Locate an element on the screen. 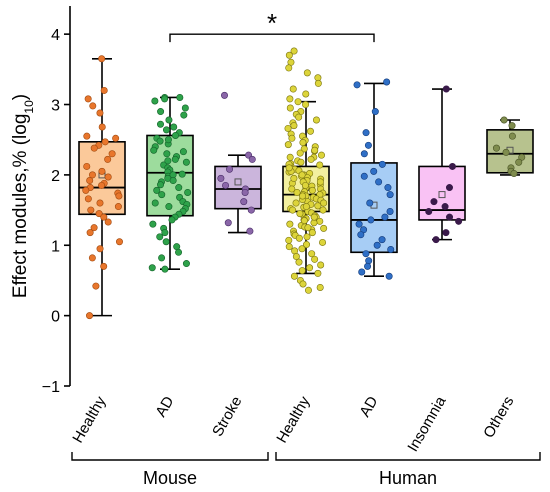 This screenshot has height=492, width=550. y-tick-label: 1 is located at coordinates (55, 246).